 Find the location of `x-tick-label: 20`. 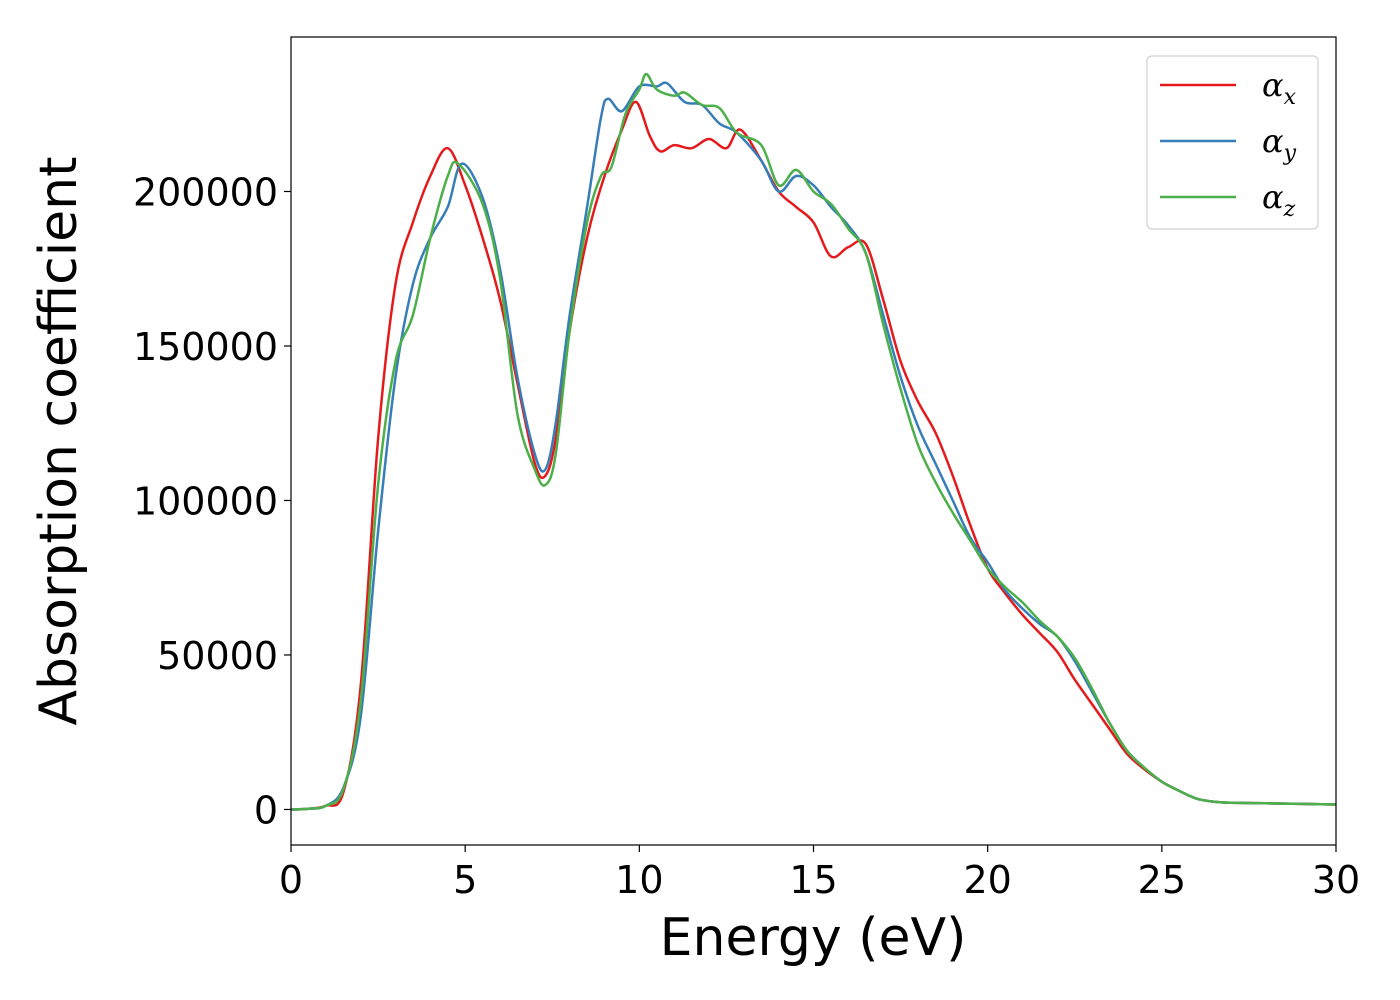

x-tick-label: 20 is located at coordinates (987, 880).